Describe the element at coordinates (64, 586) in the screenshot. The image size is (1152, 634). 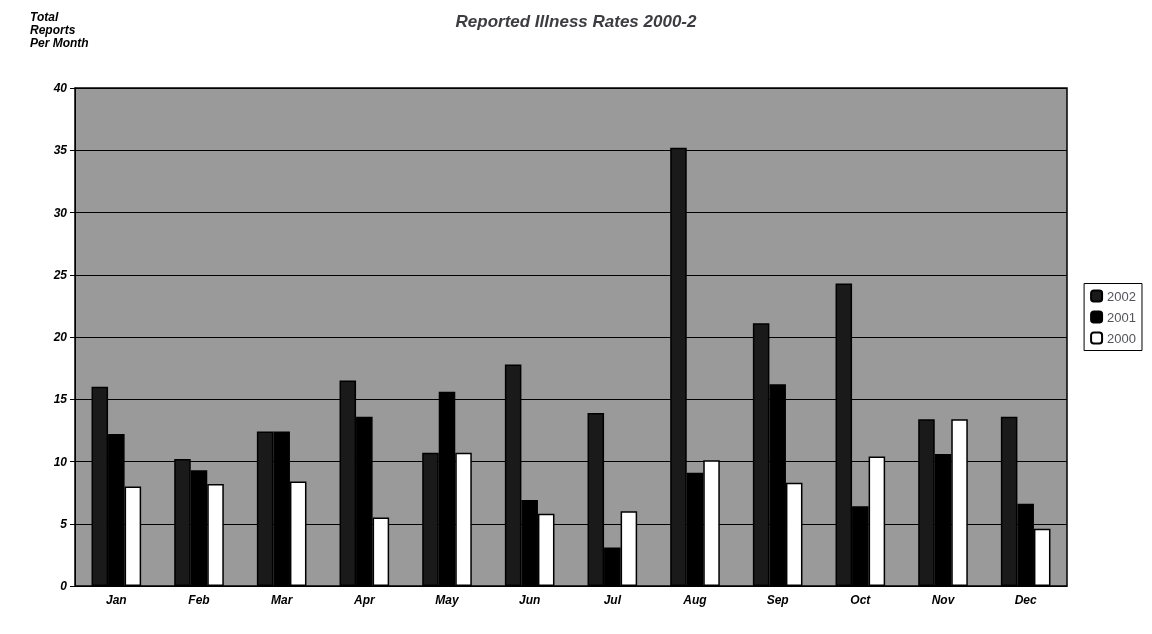
I see `y-tick-label: 0` at that location.